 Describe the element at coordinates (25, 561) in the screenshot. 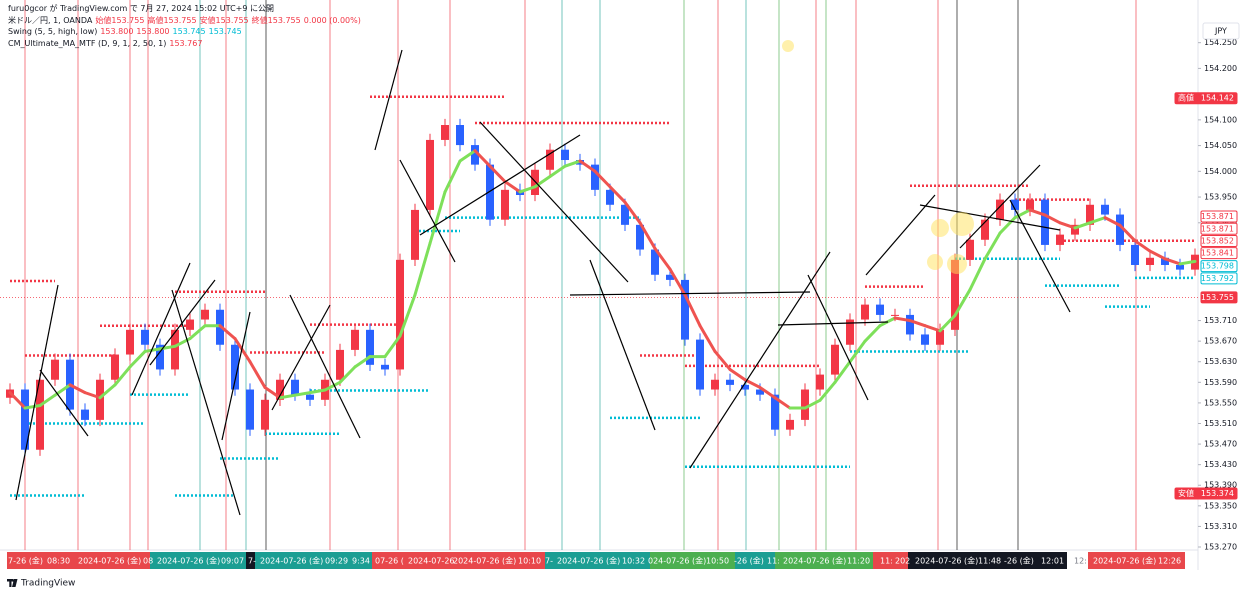

I see `time-label: 7-26 (金)` at that location.